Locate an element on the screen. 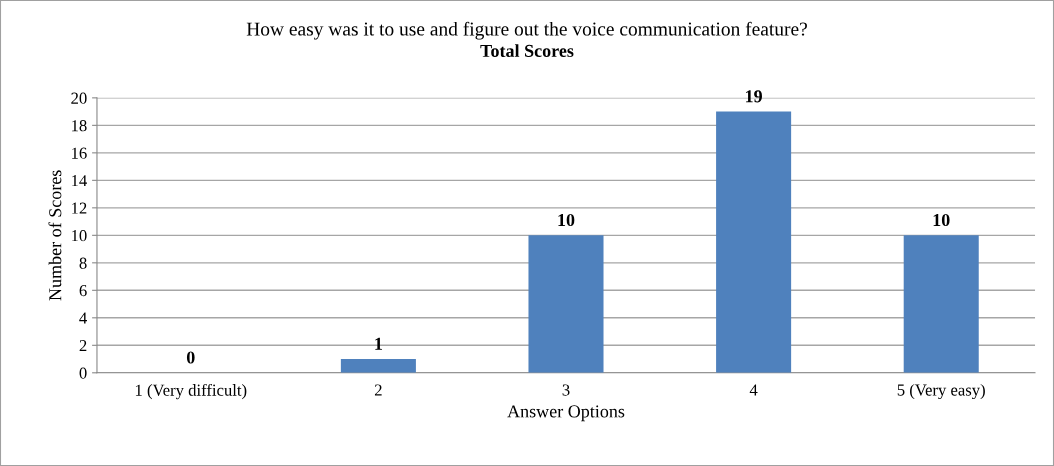  data-label: 19 is located at coordinates (754, 96).